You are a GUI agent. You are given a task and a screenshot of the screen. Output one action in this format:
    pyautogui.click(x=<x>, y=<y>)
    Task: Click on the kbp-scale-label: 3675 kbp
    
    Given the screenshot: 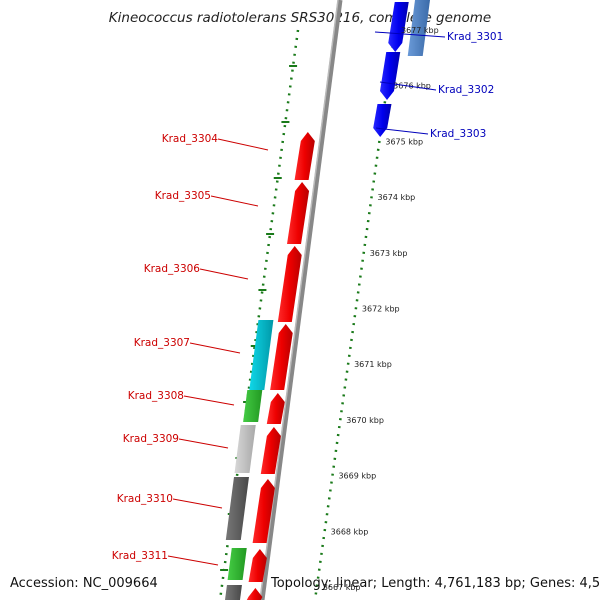 What is the action you would take?
    pyautogui.click(x=404, y=141)
    